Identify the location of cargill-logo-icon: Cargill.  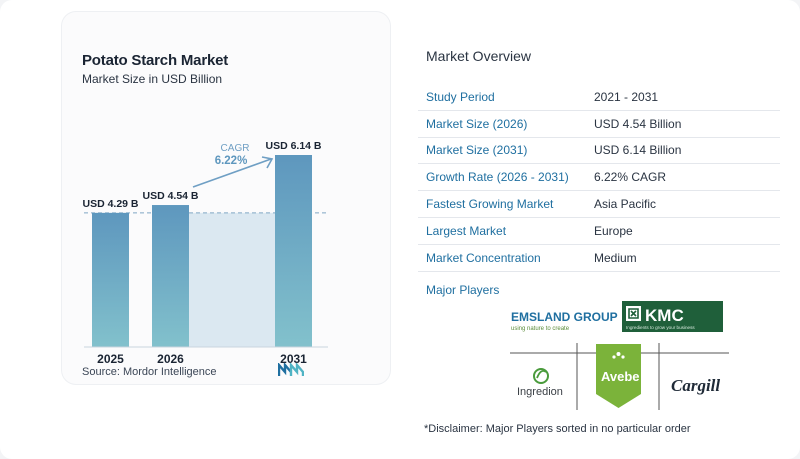
(695, 385).